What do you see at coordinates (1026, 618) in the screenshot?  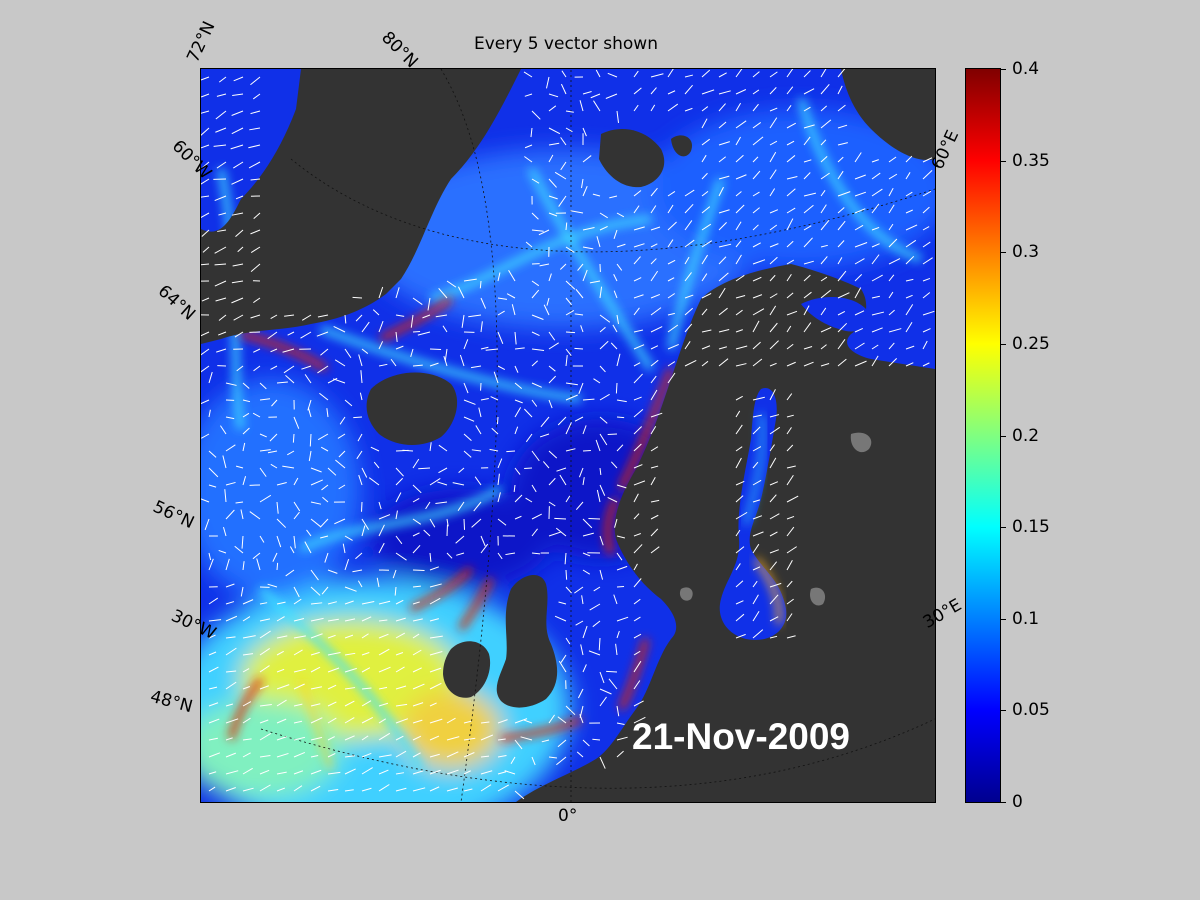 I see `colorbar-tick-label: 0.1` at bounding box center [1026, 618].